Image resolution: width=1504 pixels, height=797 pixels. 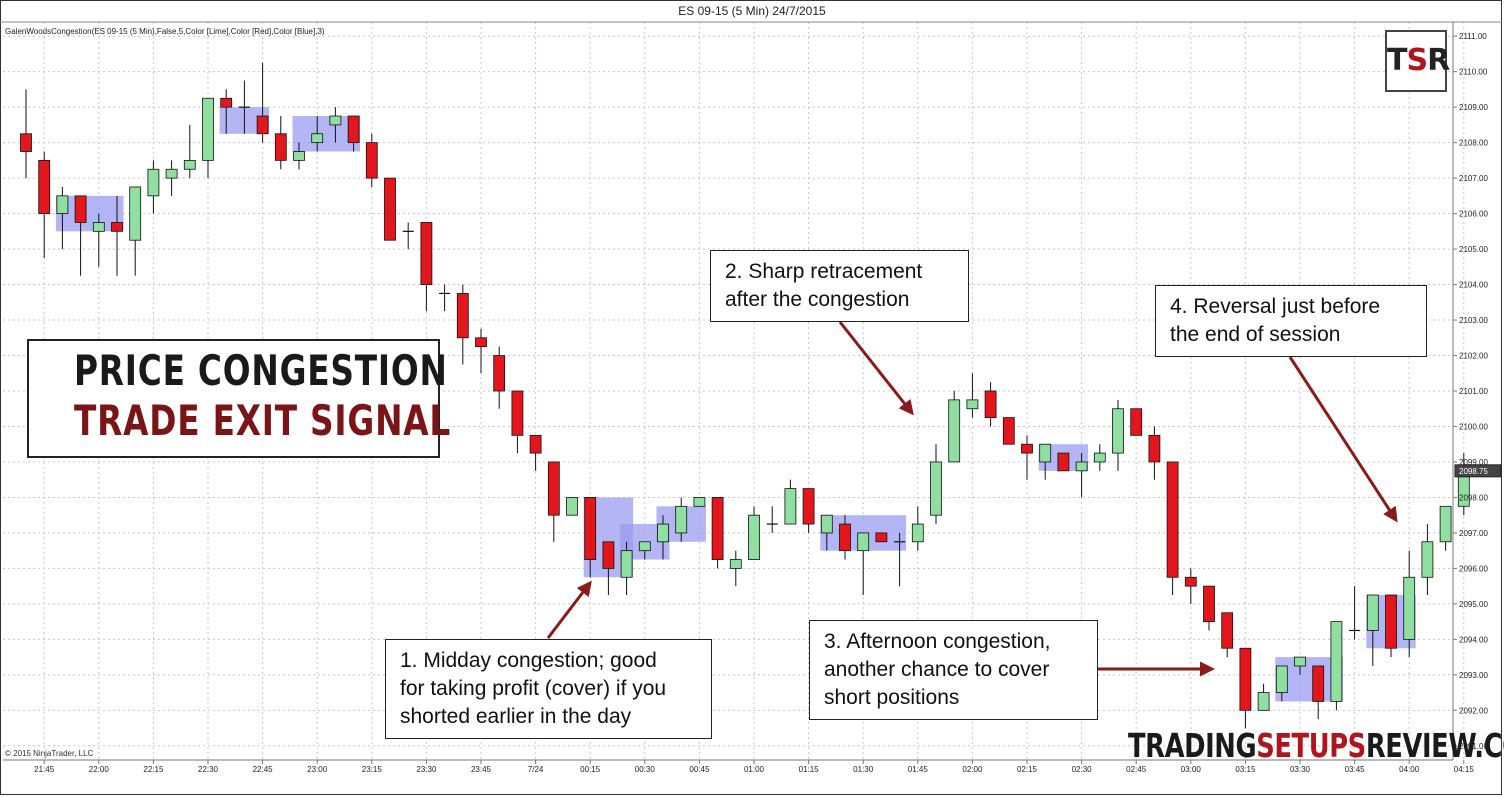 What do you see at coordinates (1027, 769) in the screenshot?
I see `x-tick-label: 02:15` at bounding box center [1027, 769].